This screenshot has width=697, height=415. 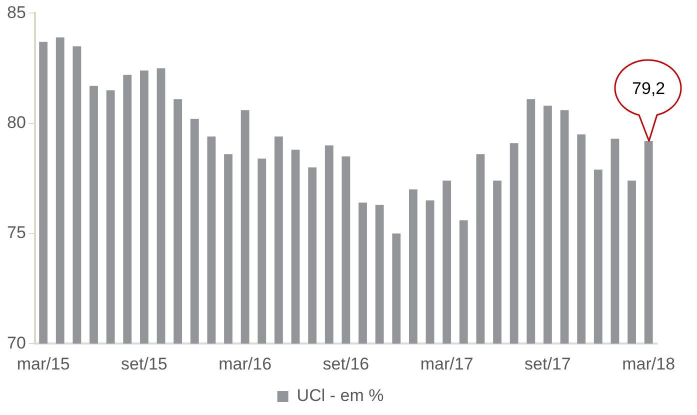 What do you see at coordinates (447, 364) in the screenshot?
I see `x-tick-label: mar/17` at bounding box center [447, 364].